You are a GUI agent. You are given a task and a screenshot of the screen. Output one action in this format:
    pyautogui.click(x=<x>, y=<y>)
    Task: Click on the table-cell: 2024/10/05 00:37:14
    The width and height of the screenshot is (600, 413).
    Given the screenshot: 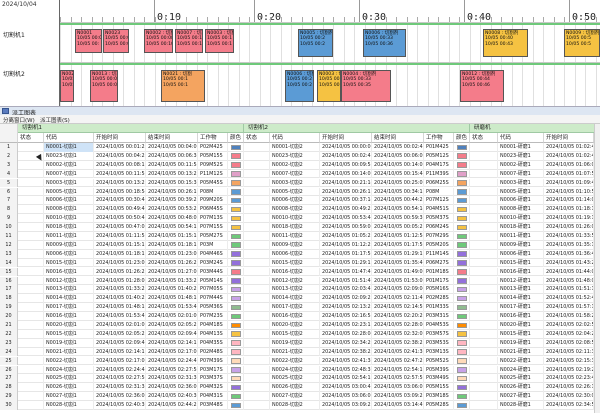 What is the action you would take?
    pyautogui.click(x=347, y=201)
    